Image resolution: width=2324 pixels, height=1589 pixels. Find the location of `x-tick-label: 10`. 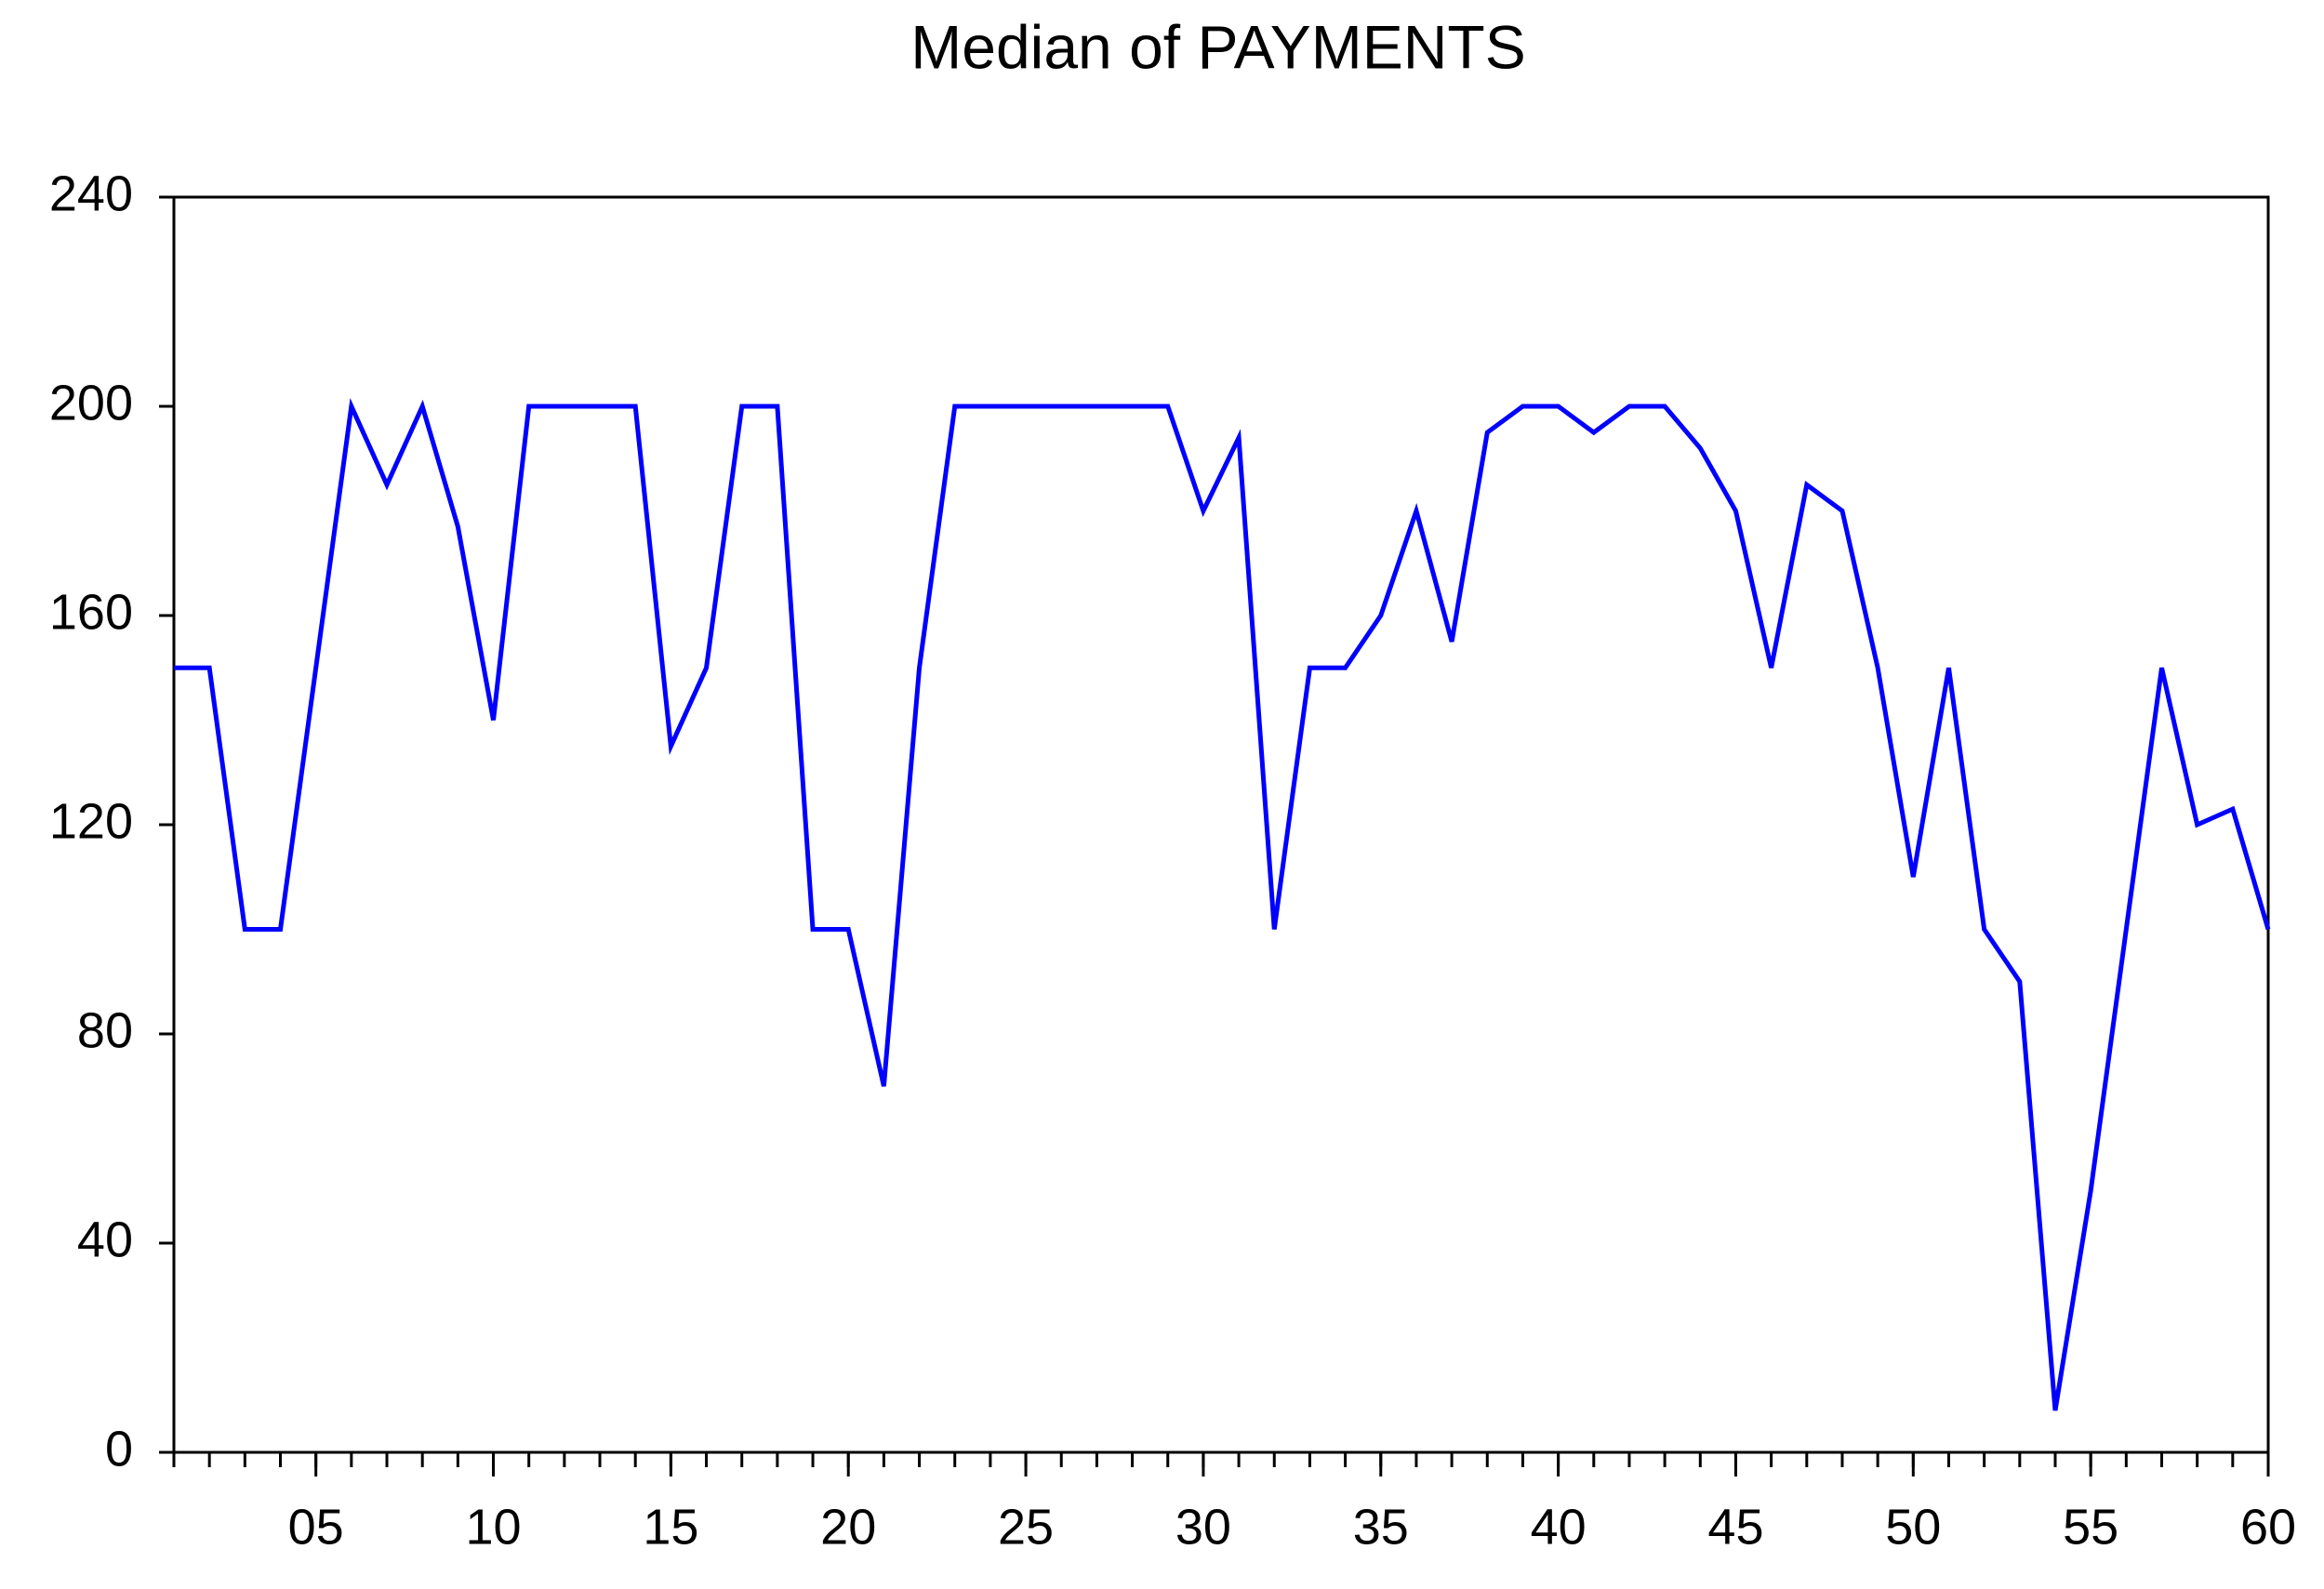

x-tick-label: 10 is located at coordinates (493, 1527).